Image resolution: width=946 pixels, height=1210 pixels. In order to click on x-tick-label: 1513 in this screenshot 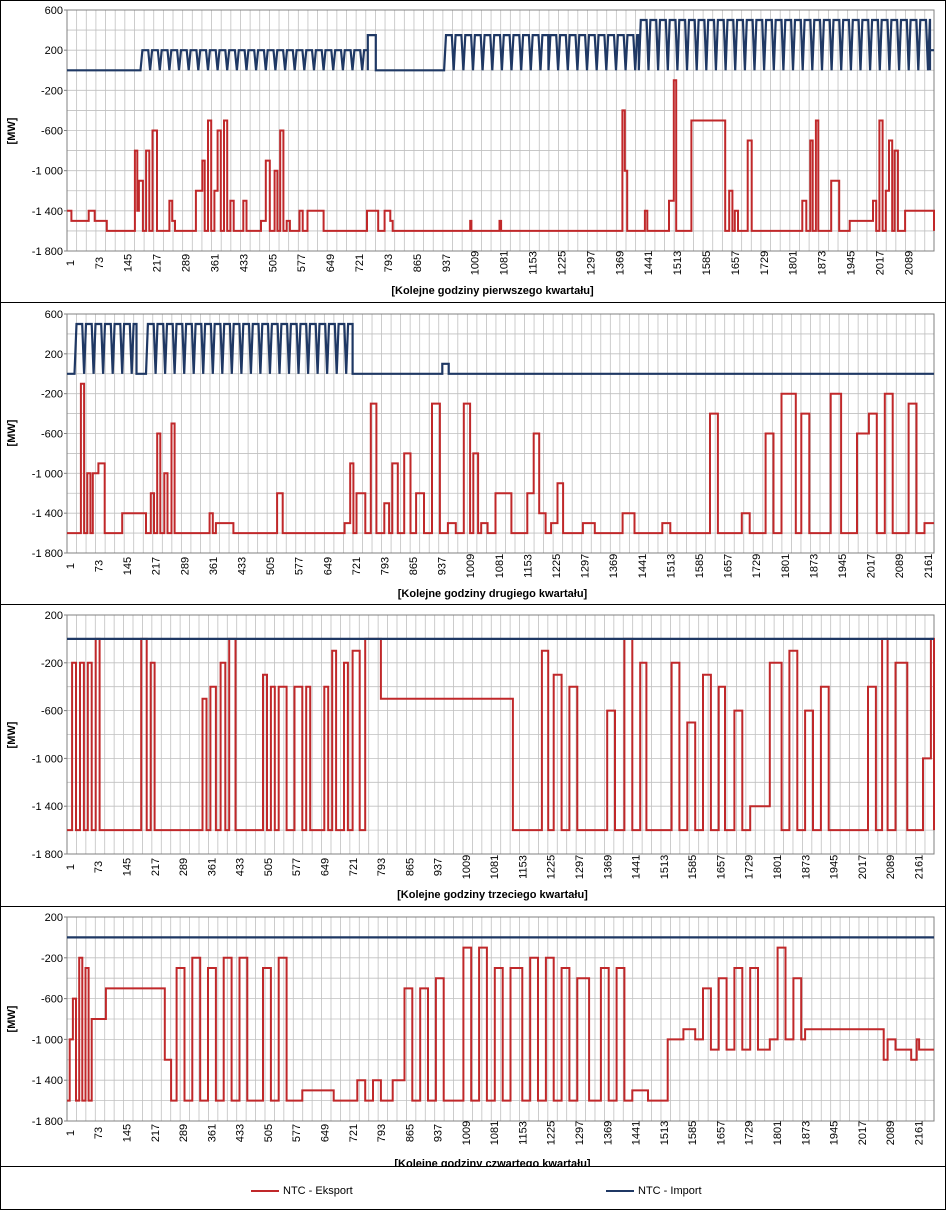, I will do `click(678, 263)`.